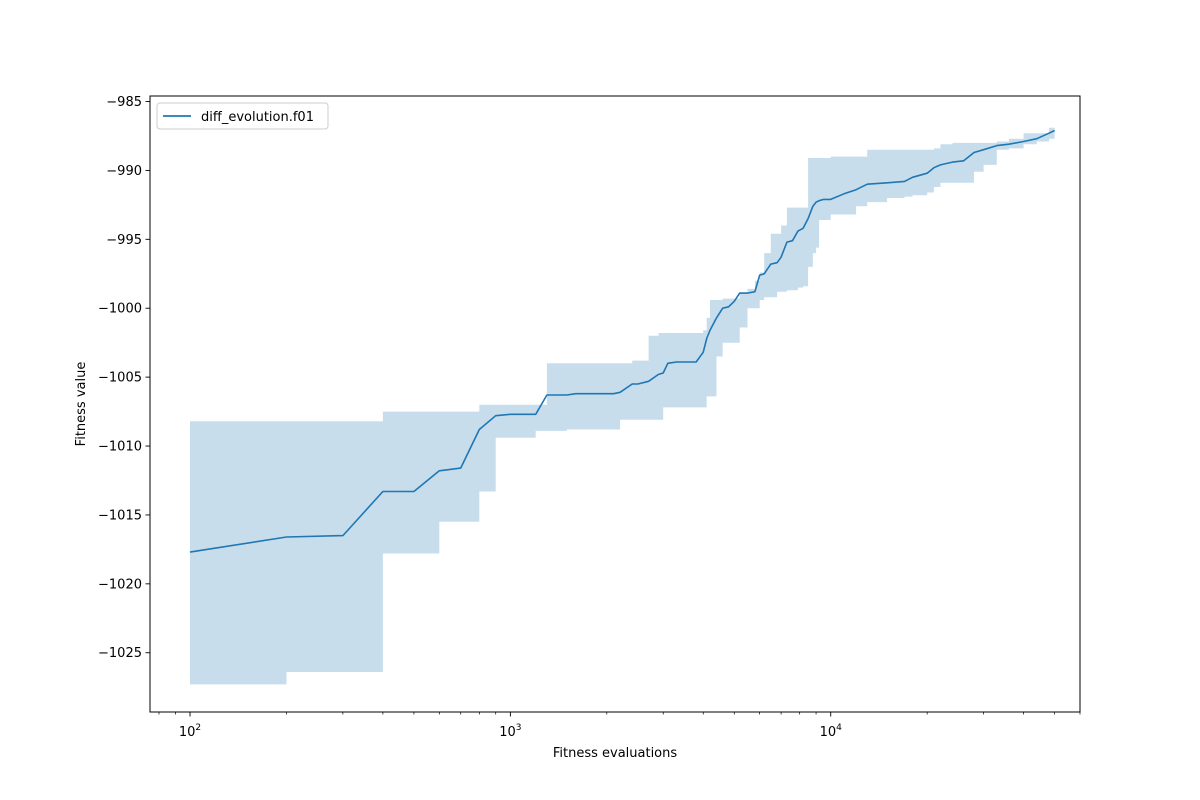 This screenshot has height=800, width=1200. I want to click on y-tick-label: −1005, so click(120, 378).